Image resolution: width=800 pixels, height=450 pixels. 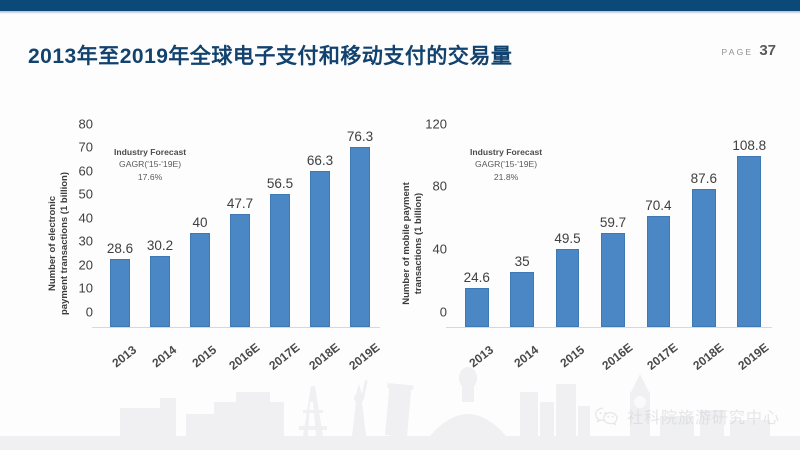 I want to click on bar-value-label: 49.5, so click(x=567, y=238).